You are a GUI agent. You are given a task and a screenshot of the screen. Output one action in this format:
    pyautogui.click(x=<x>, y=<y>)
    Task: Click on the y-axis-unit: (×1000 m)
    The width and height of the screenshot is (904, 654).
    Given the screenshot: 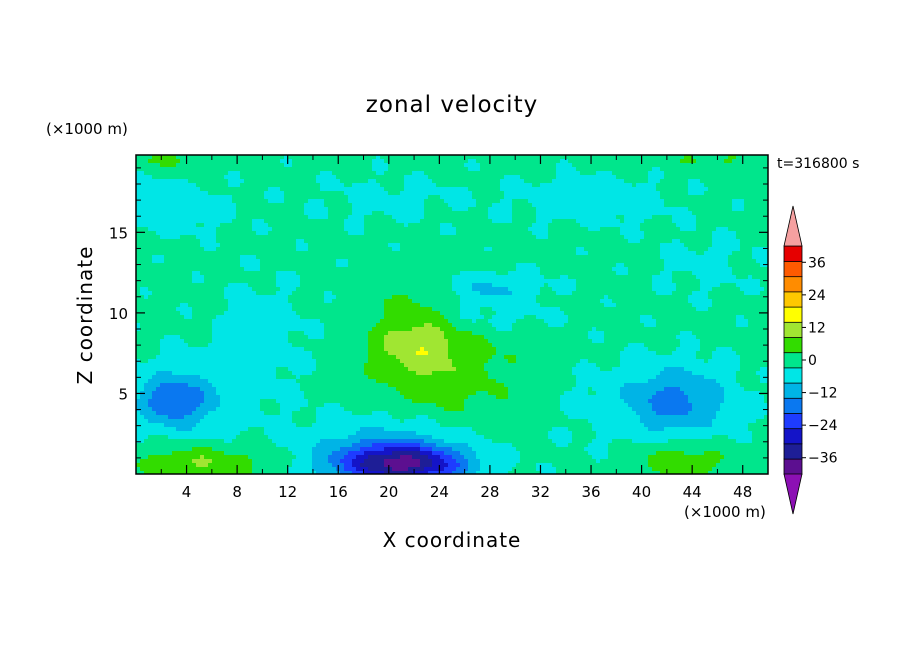 What is the action you would take?
    pyautogui.click(x=87, y=129)
    